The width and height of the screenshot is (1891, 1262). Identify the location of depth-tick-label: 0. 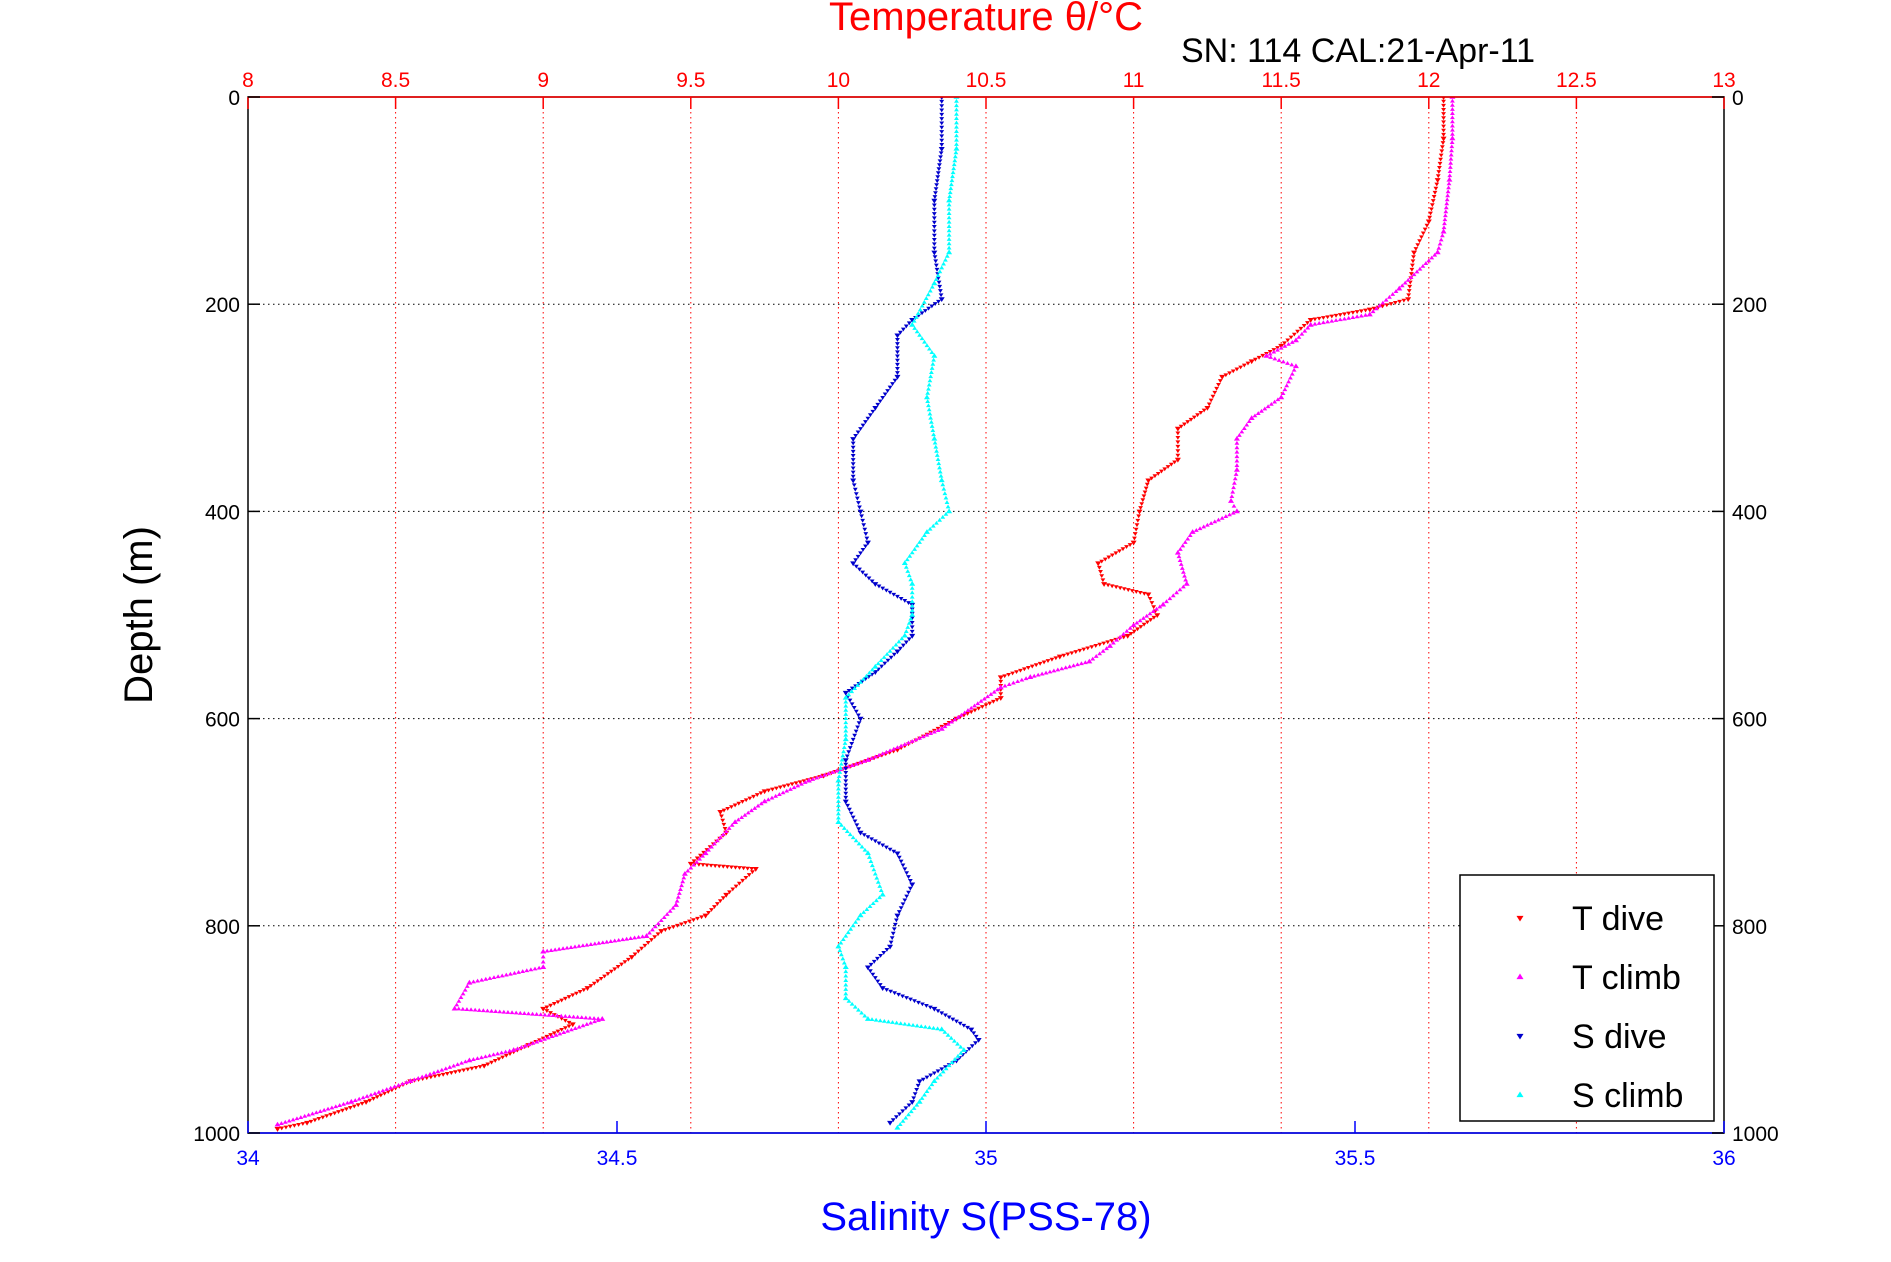
(234, 98).